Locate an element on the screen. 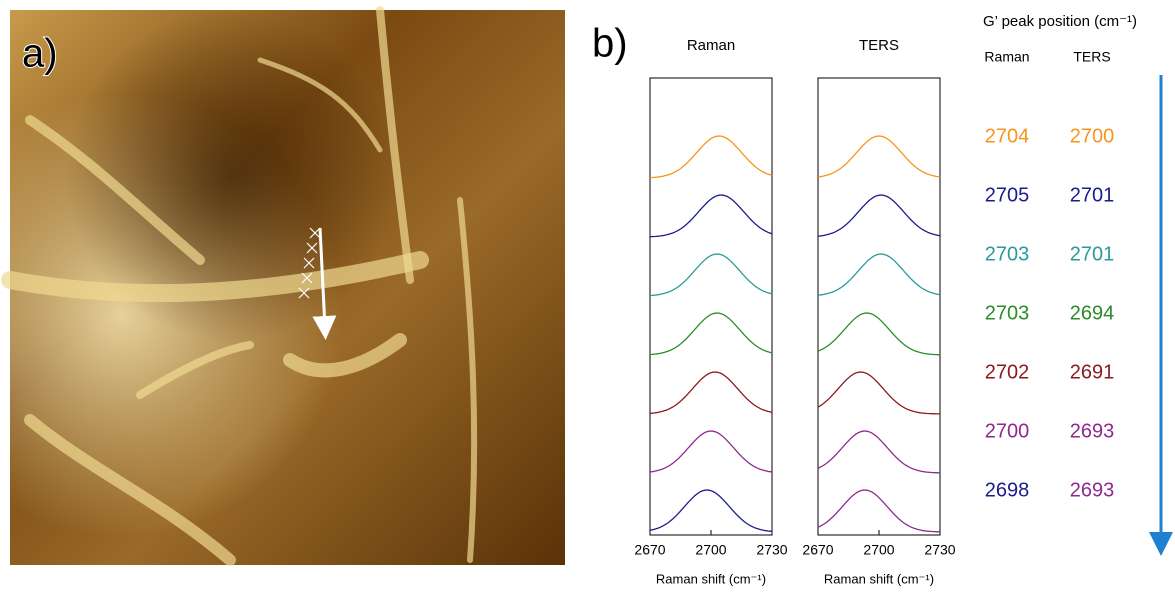 This screenshot has height=592, width=1175. panel-label: a) is located at coordinates (40, 54).